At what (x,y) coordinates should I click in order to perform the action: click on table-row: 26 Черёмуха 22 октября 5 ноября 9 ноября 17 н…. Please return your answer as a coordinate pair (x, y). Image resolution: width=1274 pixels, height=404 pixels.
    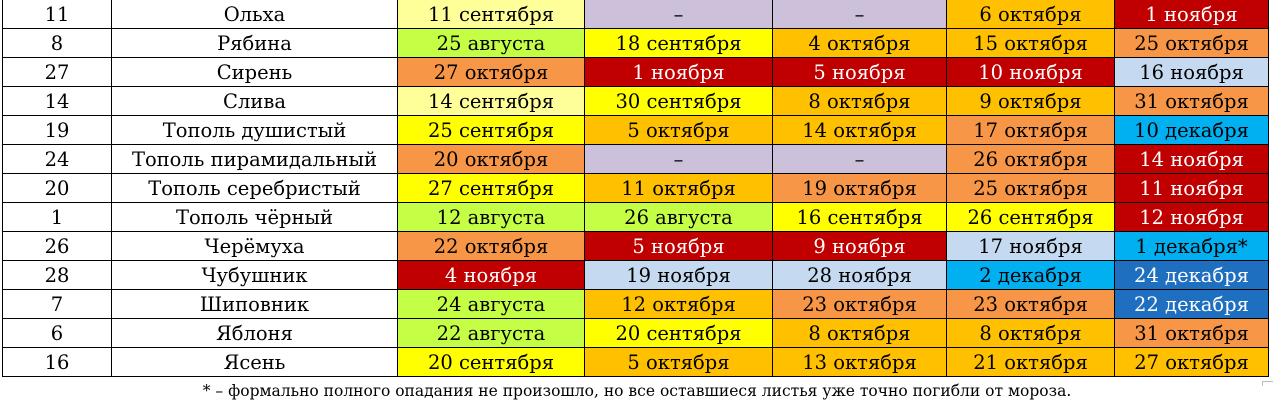
    Looking at the image, I should click on (635, 246).